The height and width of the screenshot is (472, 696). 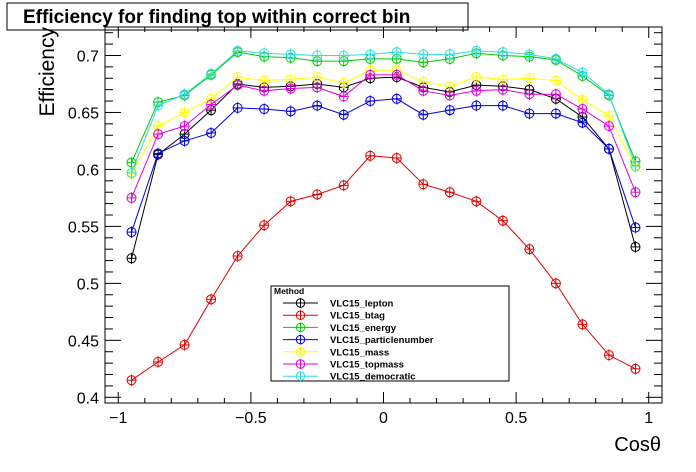 What do you see at coordinates (367, 365) in the screenshot?
I see `legend-label: VLC15_topmass` at bounding box center [367, 365].